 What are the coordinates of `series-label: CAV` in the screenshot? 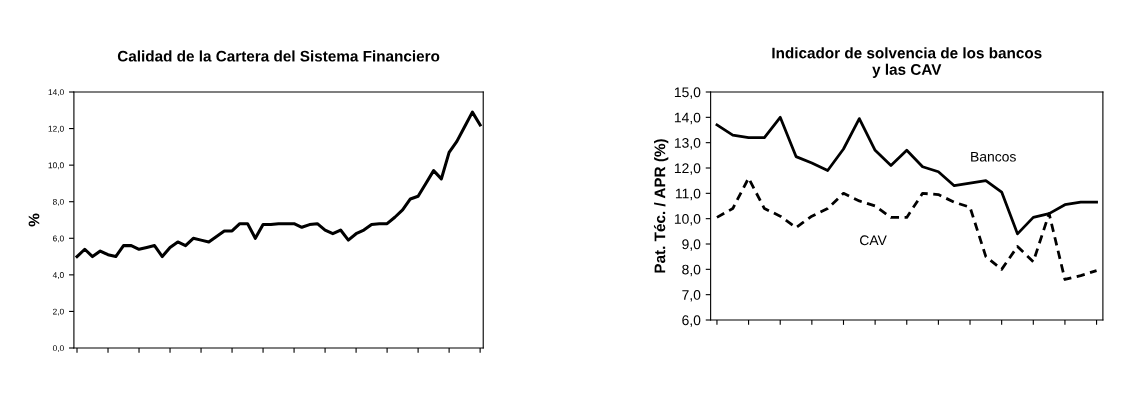 It's located at (873, 240).